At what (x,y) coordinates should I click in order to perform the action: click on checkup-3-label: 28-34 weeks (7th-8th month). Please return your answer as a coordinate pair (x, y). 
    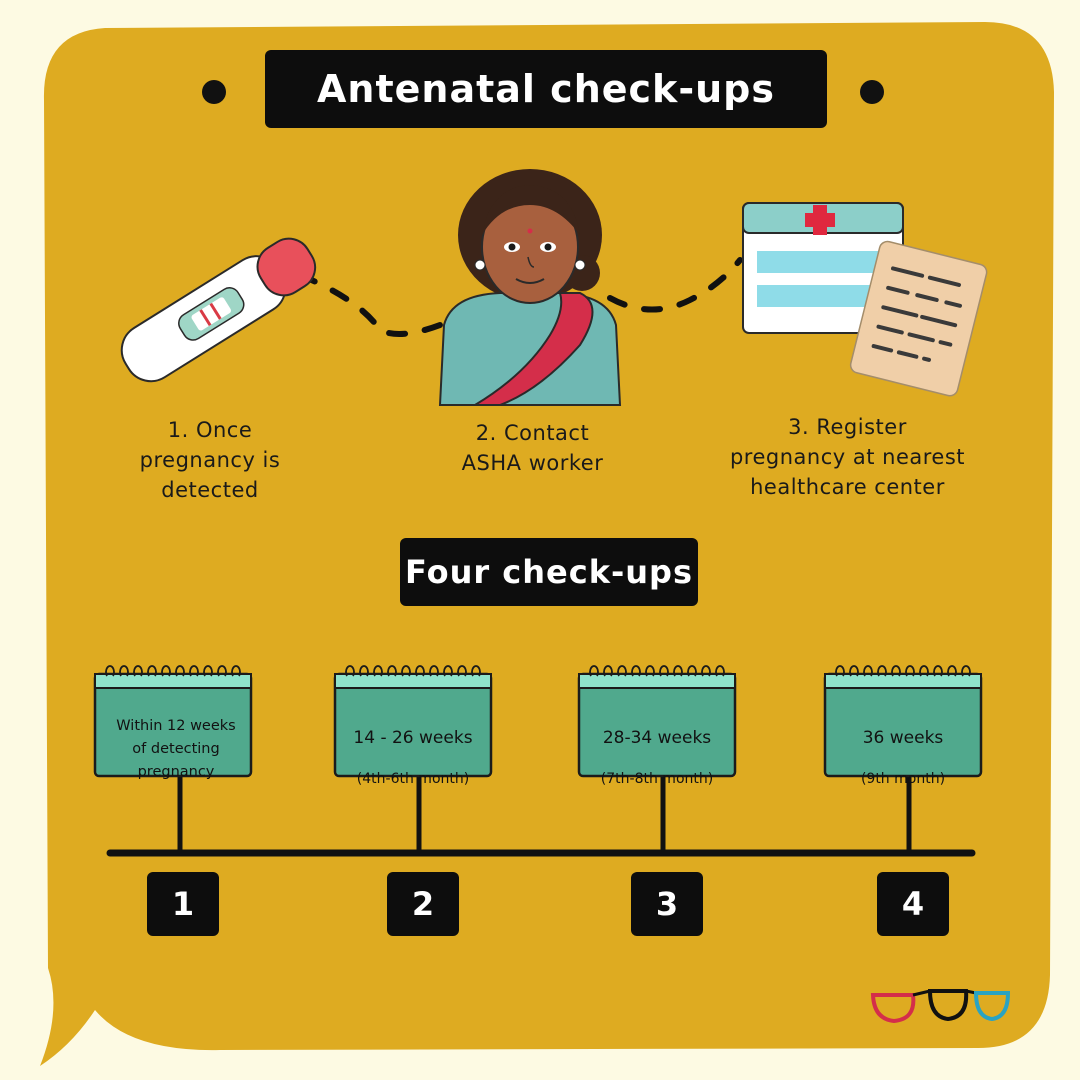
    Looking at the image, I should click on (657, 758).